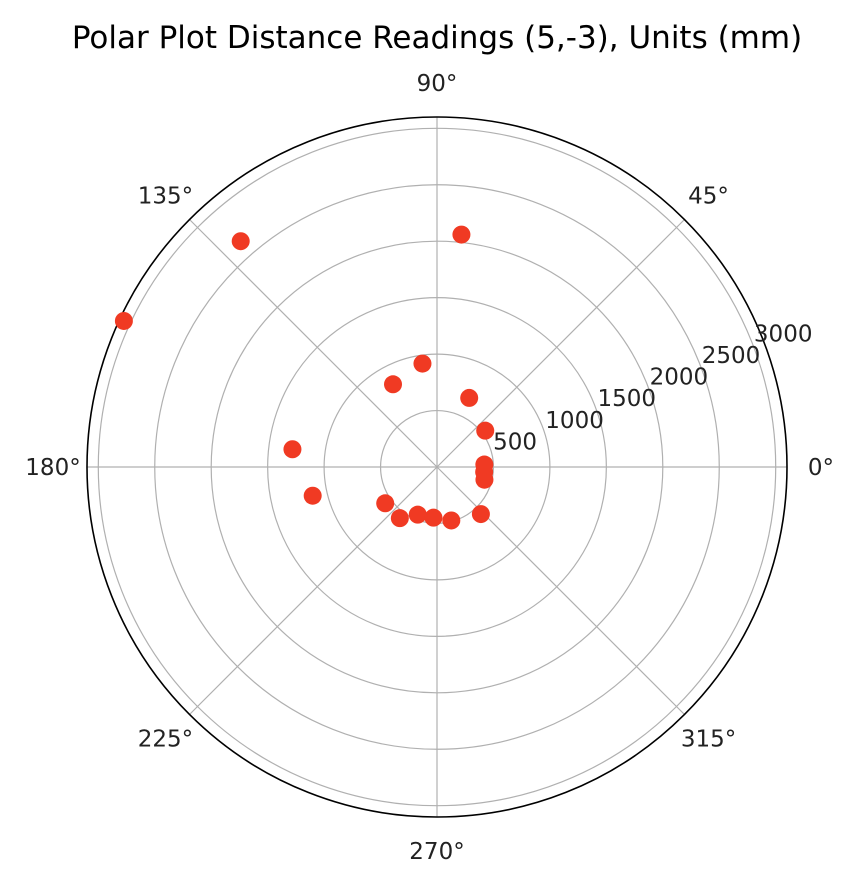 Image resolution: width=864 pixels, height=890 pixels. Describe the element at coordinates (708, 196) in the screenshot. I see `angular-tick-label: 45°` at that location.